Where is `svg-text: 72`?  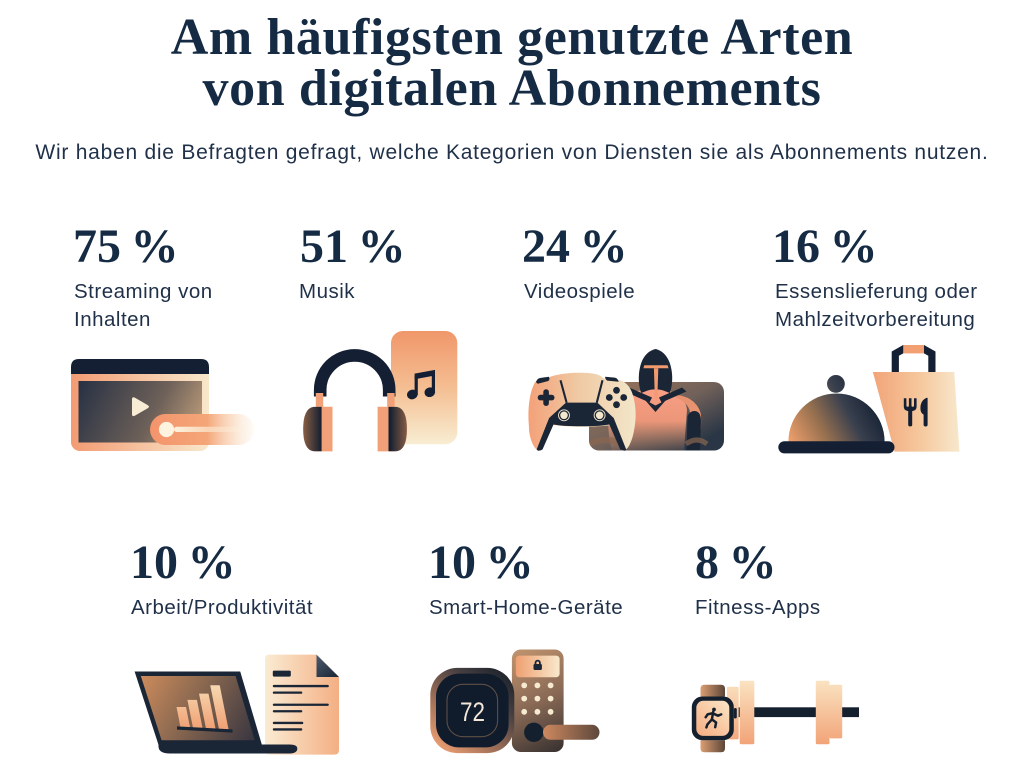
svg-text: 72 is located at coordinates (472, 712).